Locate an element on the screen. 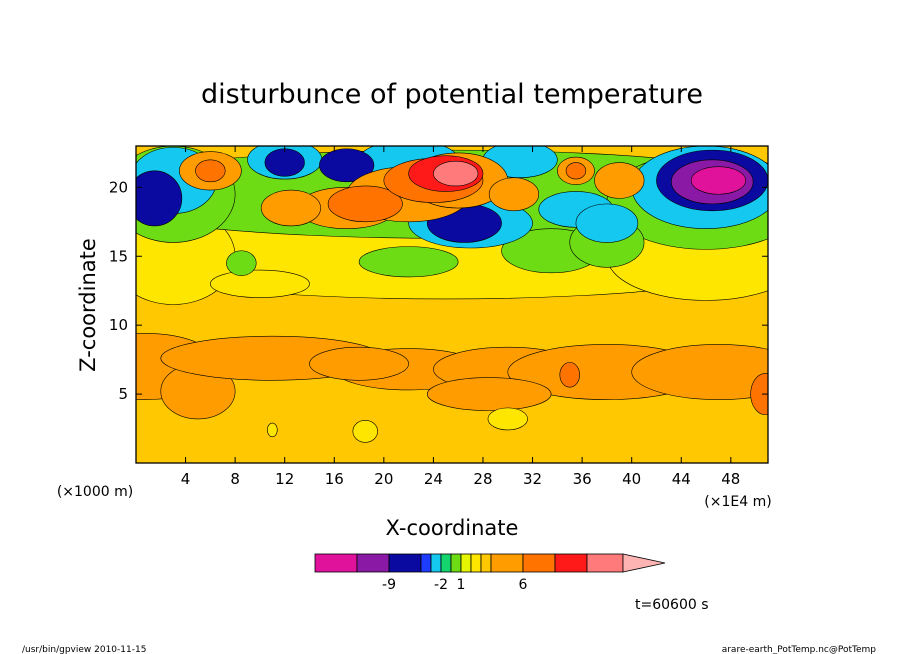  colorbar: -9 -2 1 6 is located at coordinates (490, 573).